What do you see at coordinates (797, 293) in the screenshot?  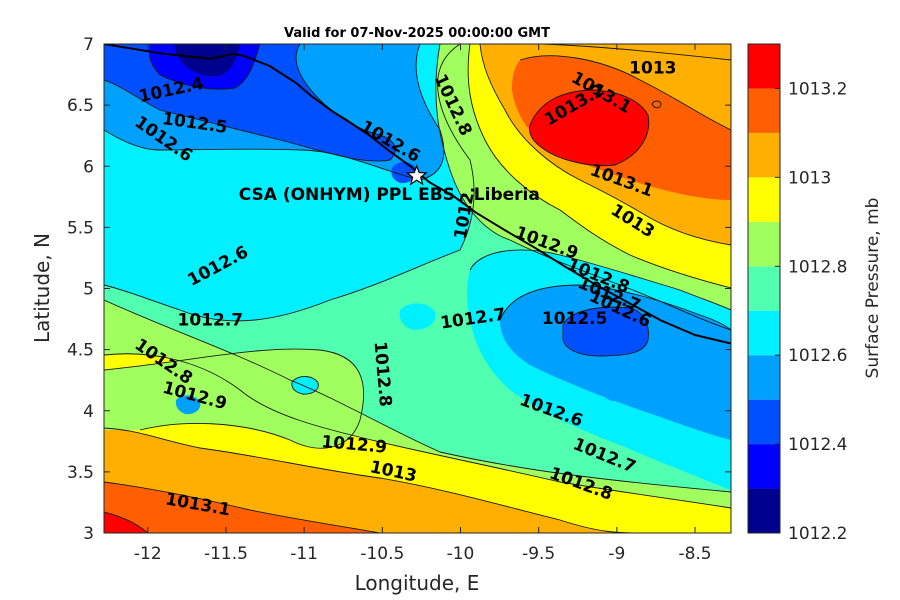 I see `colorbar: 1013.2 1013 1012.8 1012.6 1012.4 1012.2` at bounding box center [797, 293].